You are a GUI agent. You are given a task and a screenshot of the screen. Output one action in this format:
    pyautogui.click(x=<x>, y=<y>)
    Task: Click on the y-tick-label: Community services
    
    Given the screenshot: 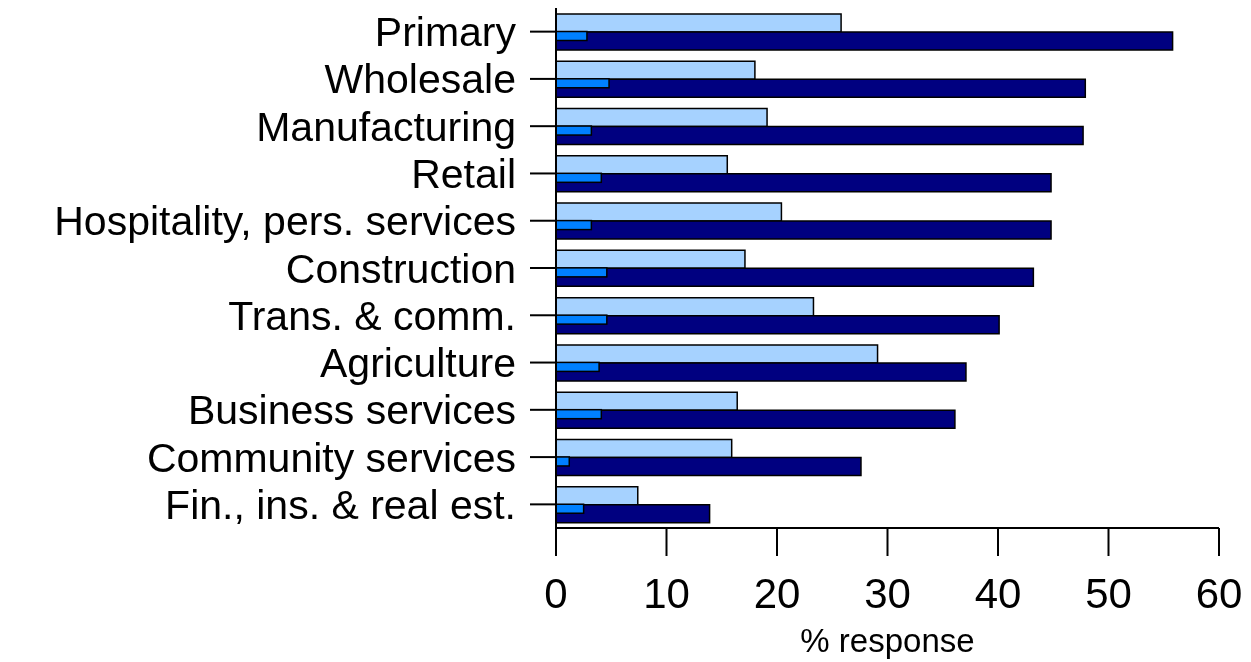 What is the action you would take?
    pyautogui.click(x=331, y=457)
    